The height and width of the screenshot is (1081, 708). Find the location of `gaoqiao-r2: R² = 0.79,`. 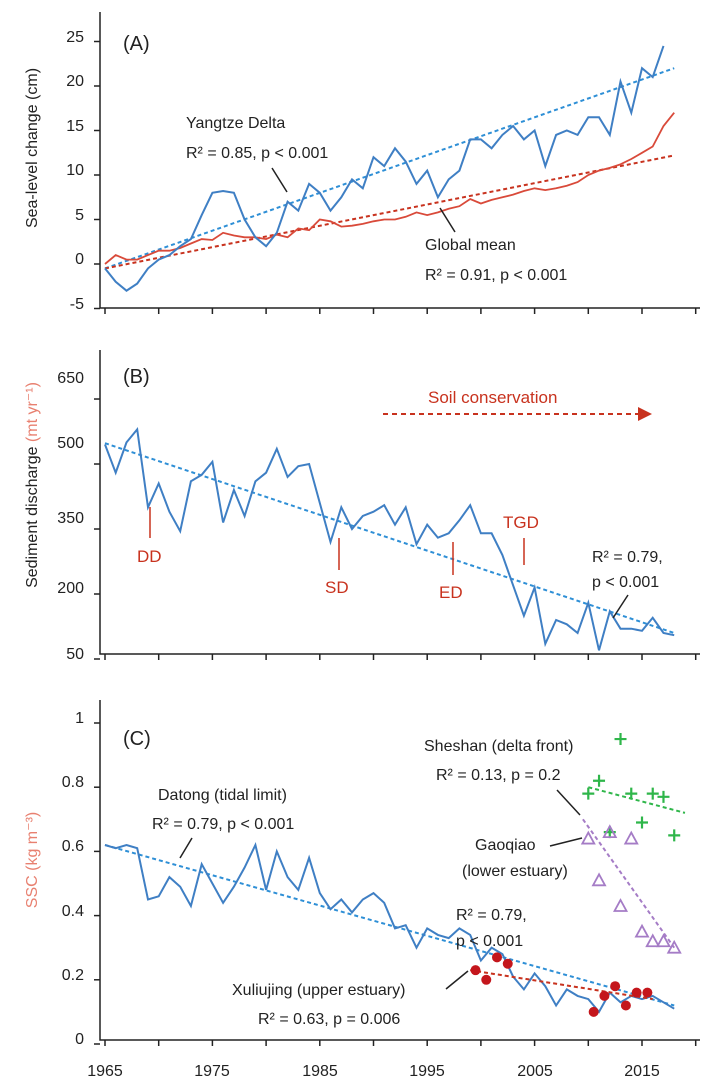

gaoqiao-r2: R² = 0.79, is located at coordinates (491, 915).